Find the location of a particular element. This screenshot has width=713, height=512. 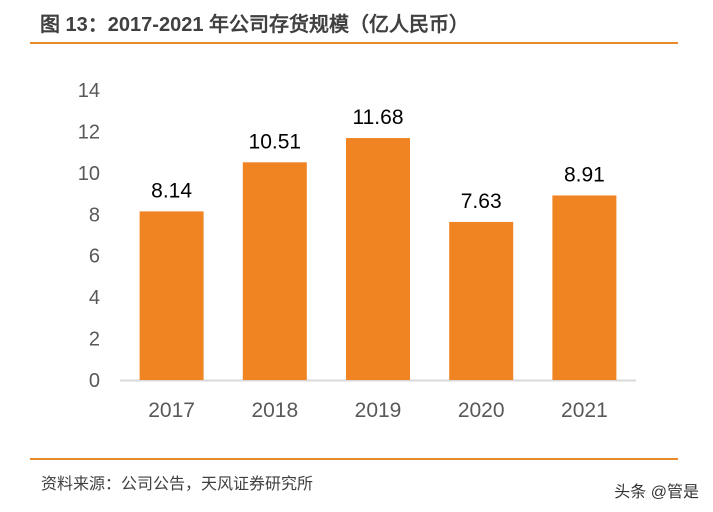

x-tick-label-2021: 2021 is located at coordinates (584, 410).